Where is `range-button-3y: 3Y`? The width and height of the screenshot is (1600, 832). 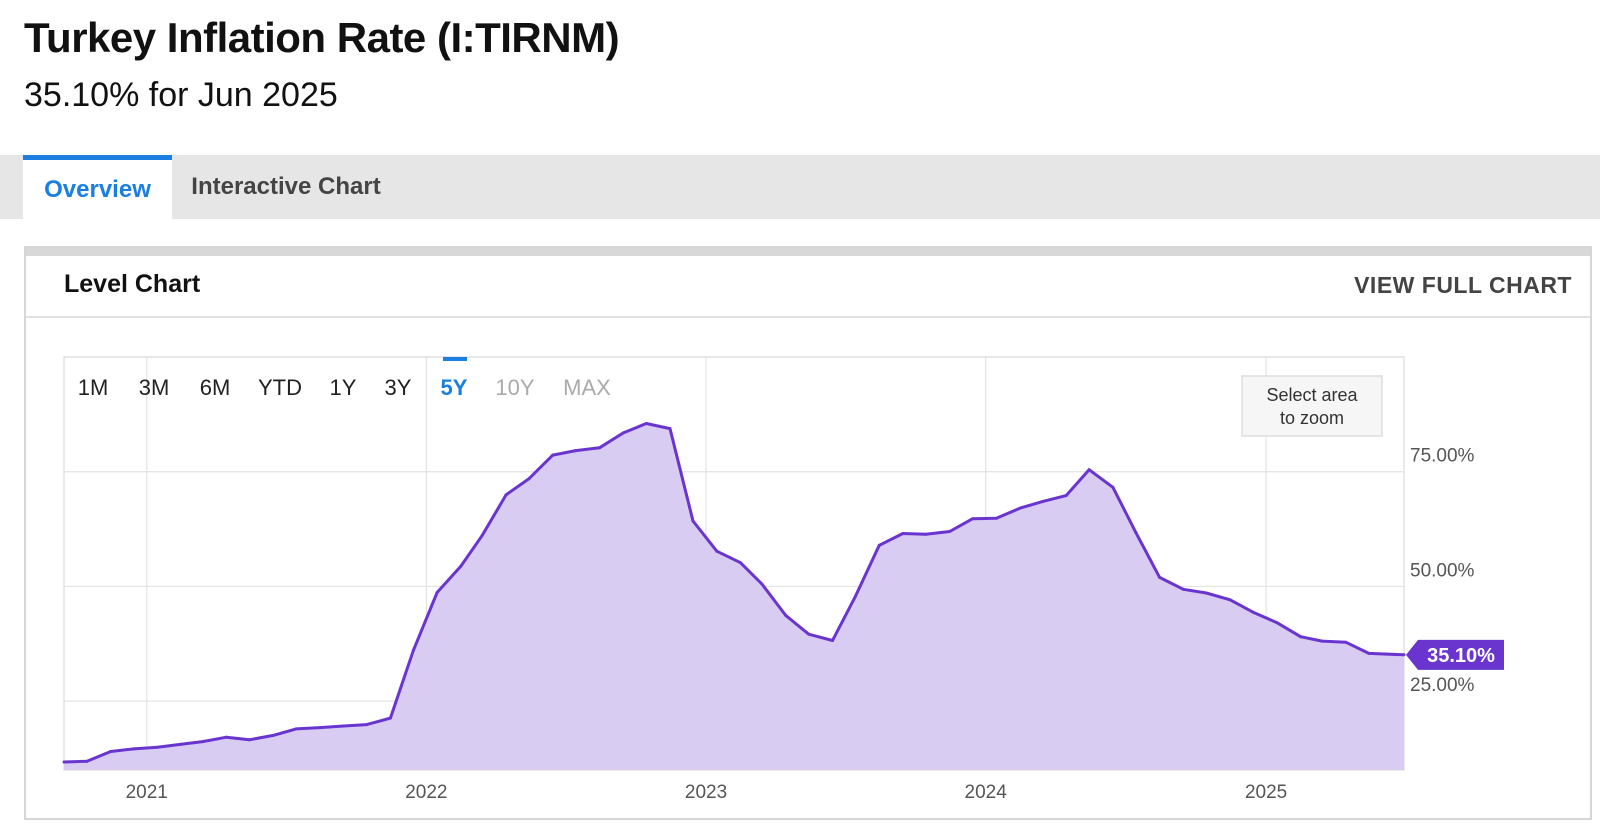
range-button-3y: 3Y is located at coordinates (398, 387).